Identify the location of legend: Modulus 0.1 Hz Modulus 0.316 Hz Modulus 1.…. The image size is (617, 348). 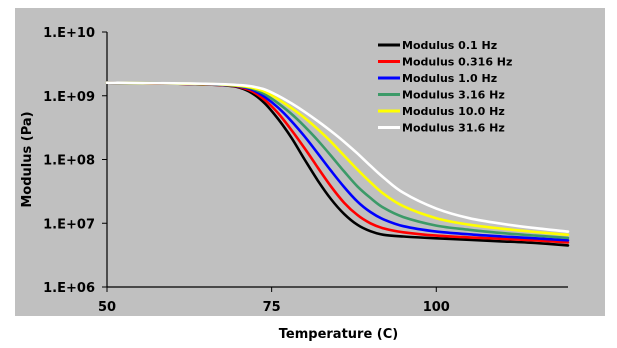
(445, 87).